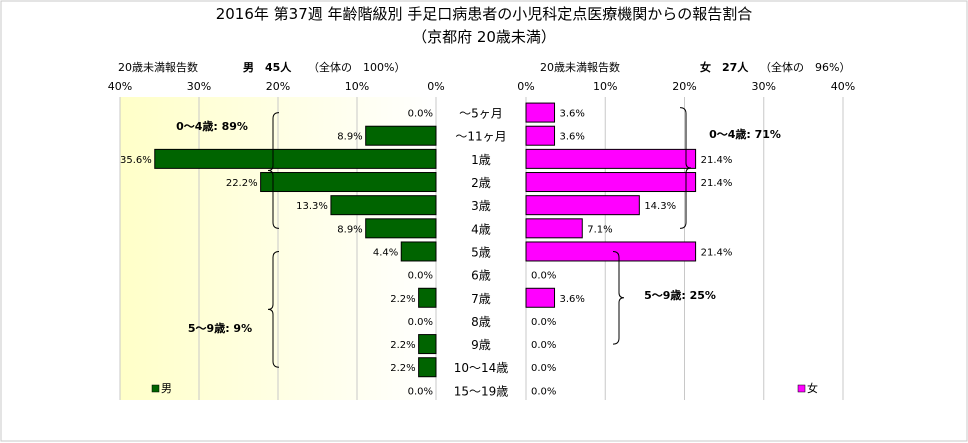 The width and height of the screenshot is (968, 443). I want to click on category-label: ～5ヶ月, so click(481, 114).